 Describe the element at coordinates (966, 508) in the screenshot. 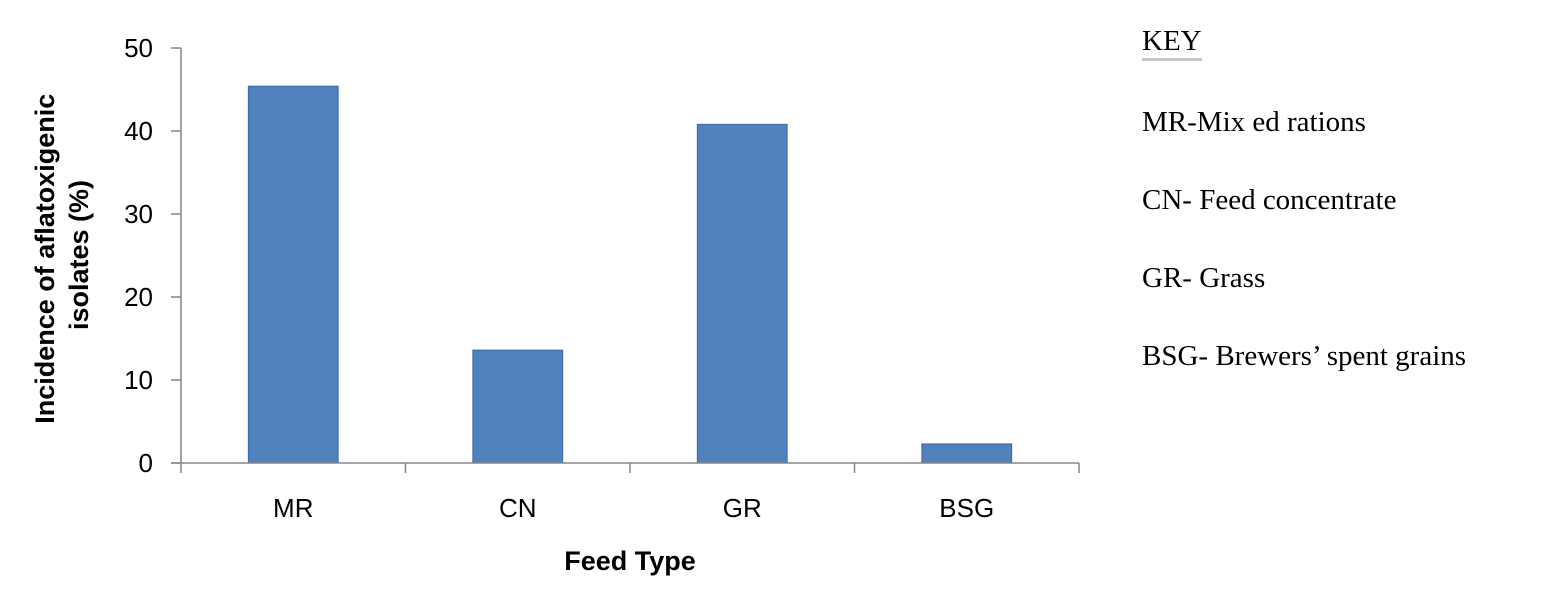

I see `x-tick-label-bsg: BSG` at that location.